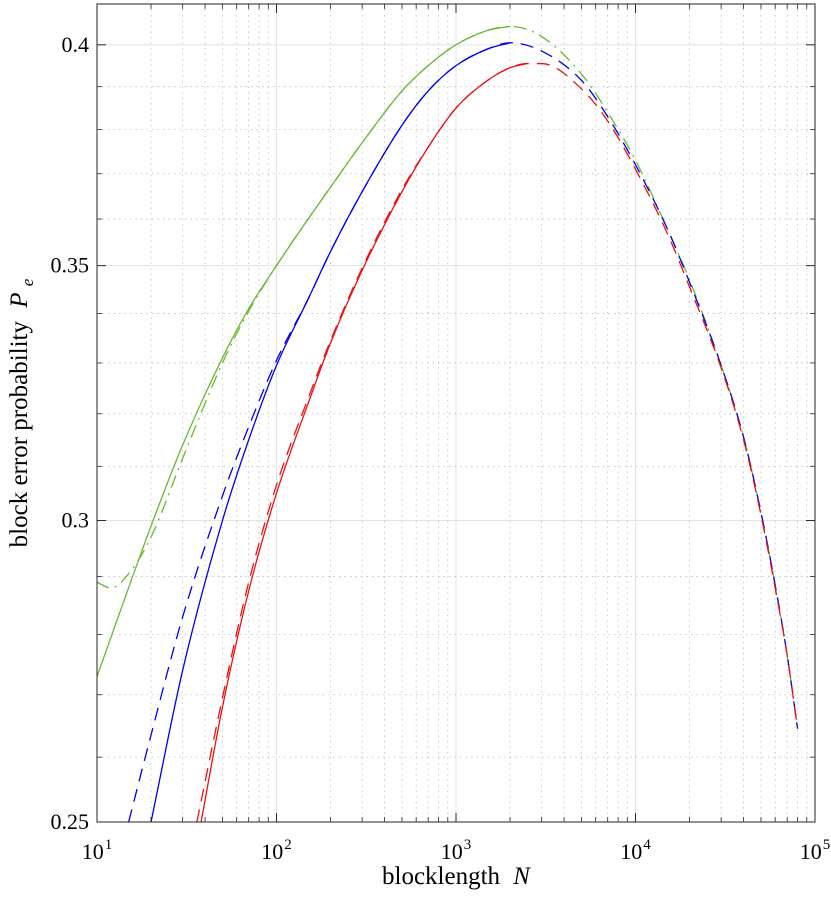 The image size is (831, 900). What do you see at coordinates (521, 876) in the screenshot?
I see `x-axis-label-symbol: N` at bounding box center [521, 876].